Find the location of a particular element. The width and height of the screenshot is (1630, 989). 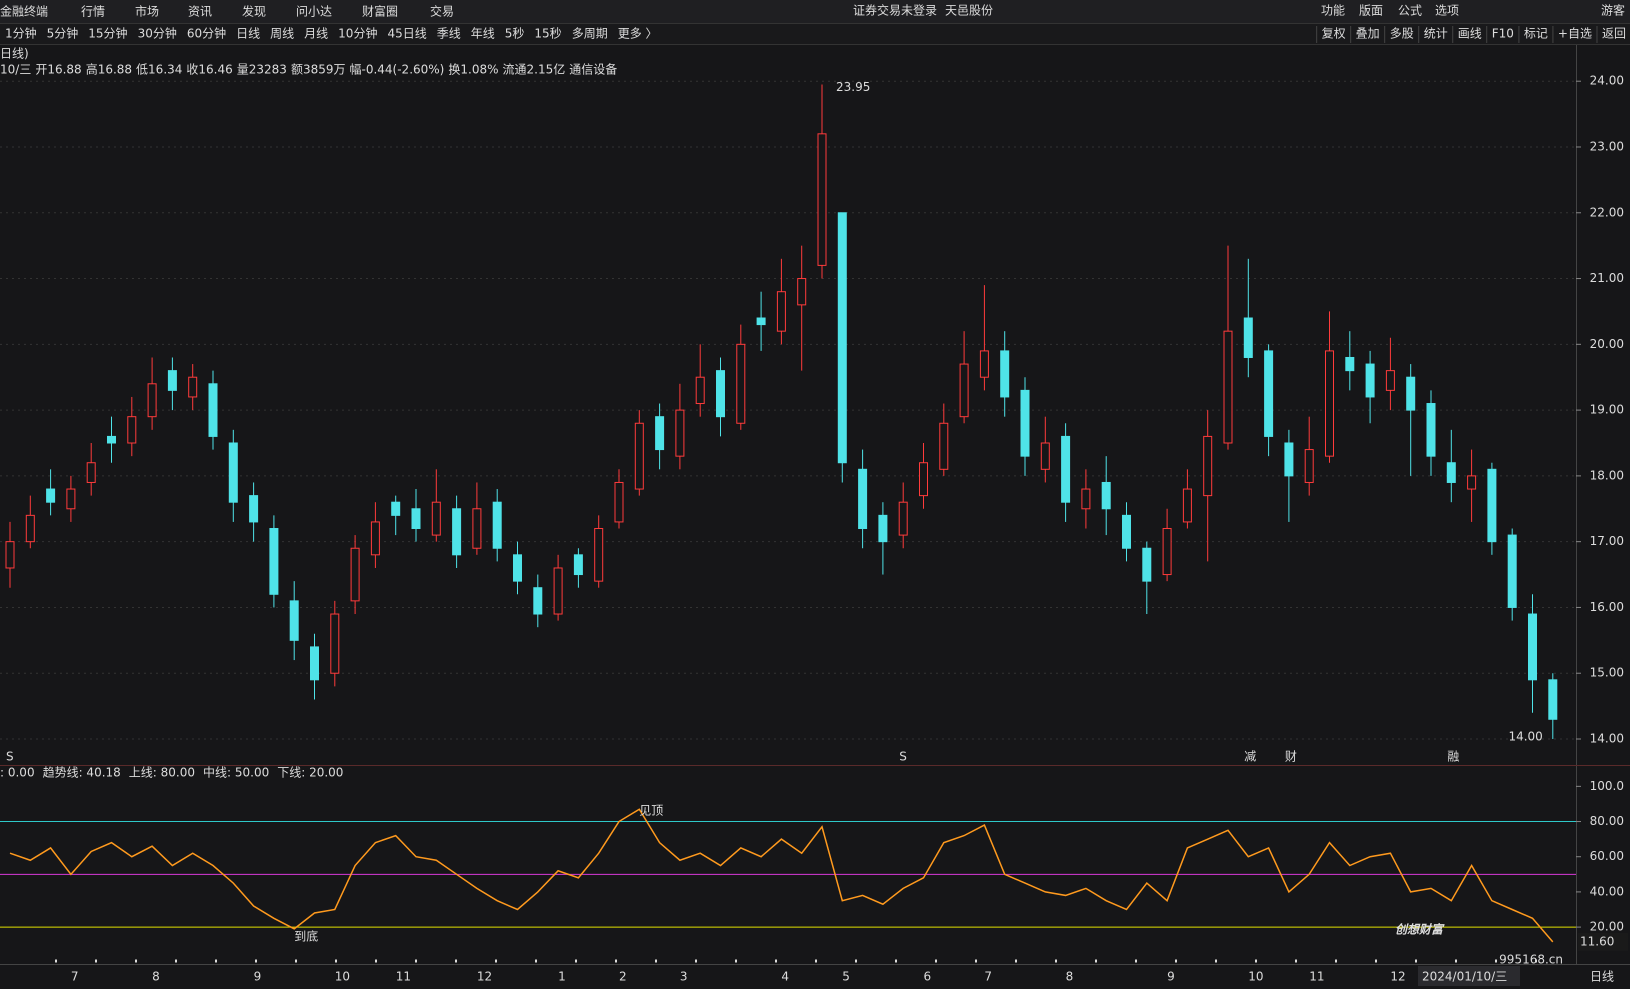

y-tick-label: 15.00 is located at coordinates (1607, 673).